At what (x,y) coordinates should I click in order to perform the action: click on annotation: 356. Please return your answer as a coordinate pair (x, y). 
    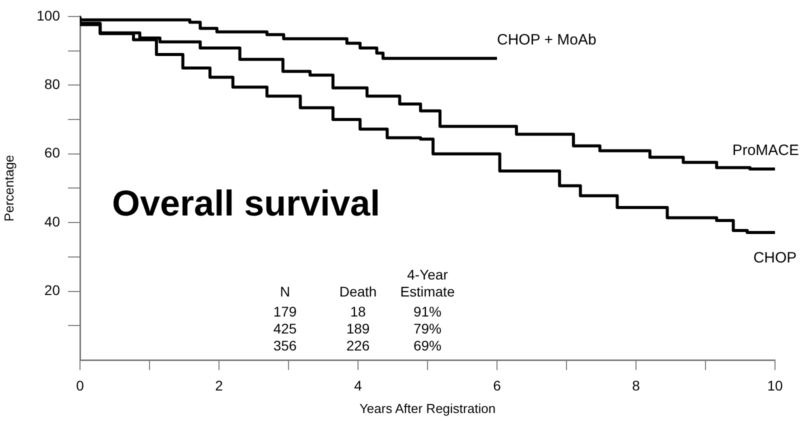
    Looking at the image, I should click on (285, 345).